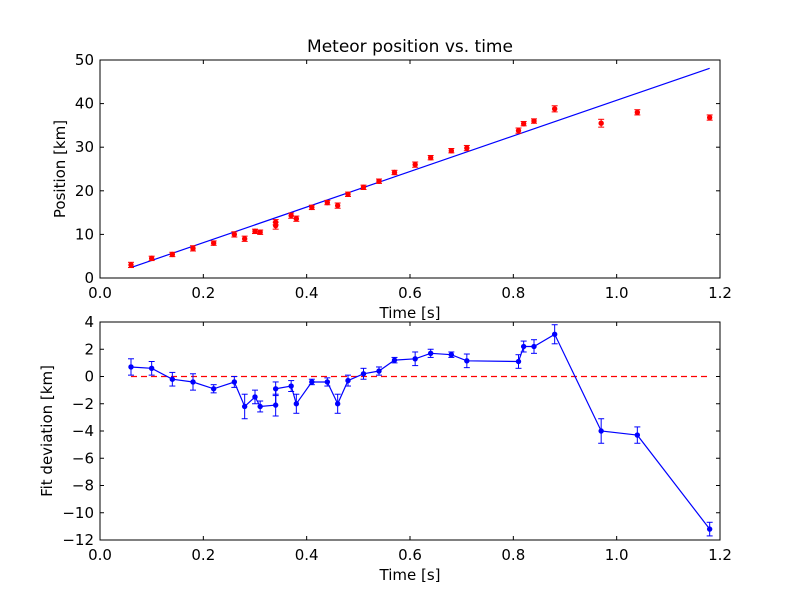 The width and height of the screenshot is (800, 600). What do you see at coordinates (60, 169) in the screenshot?
I see `position-chart-y-axis-label: Position [km]` at bounding box center [60, 169].